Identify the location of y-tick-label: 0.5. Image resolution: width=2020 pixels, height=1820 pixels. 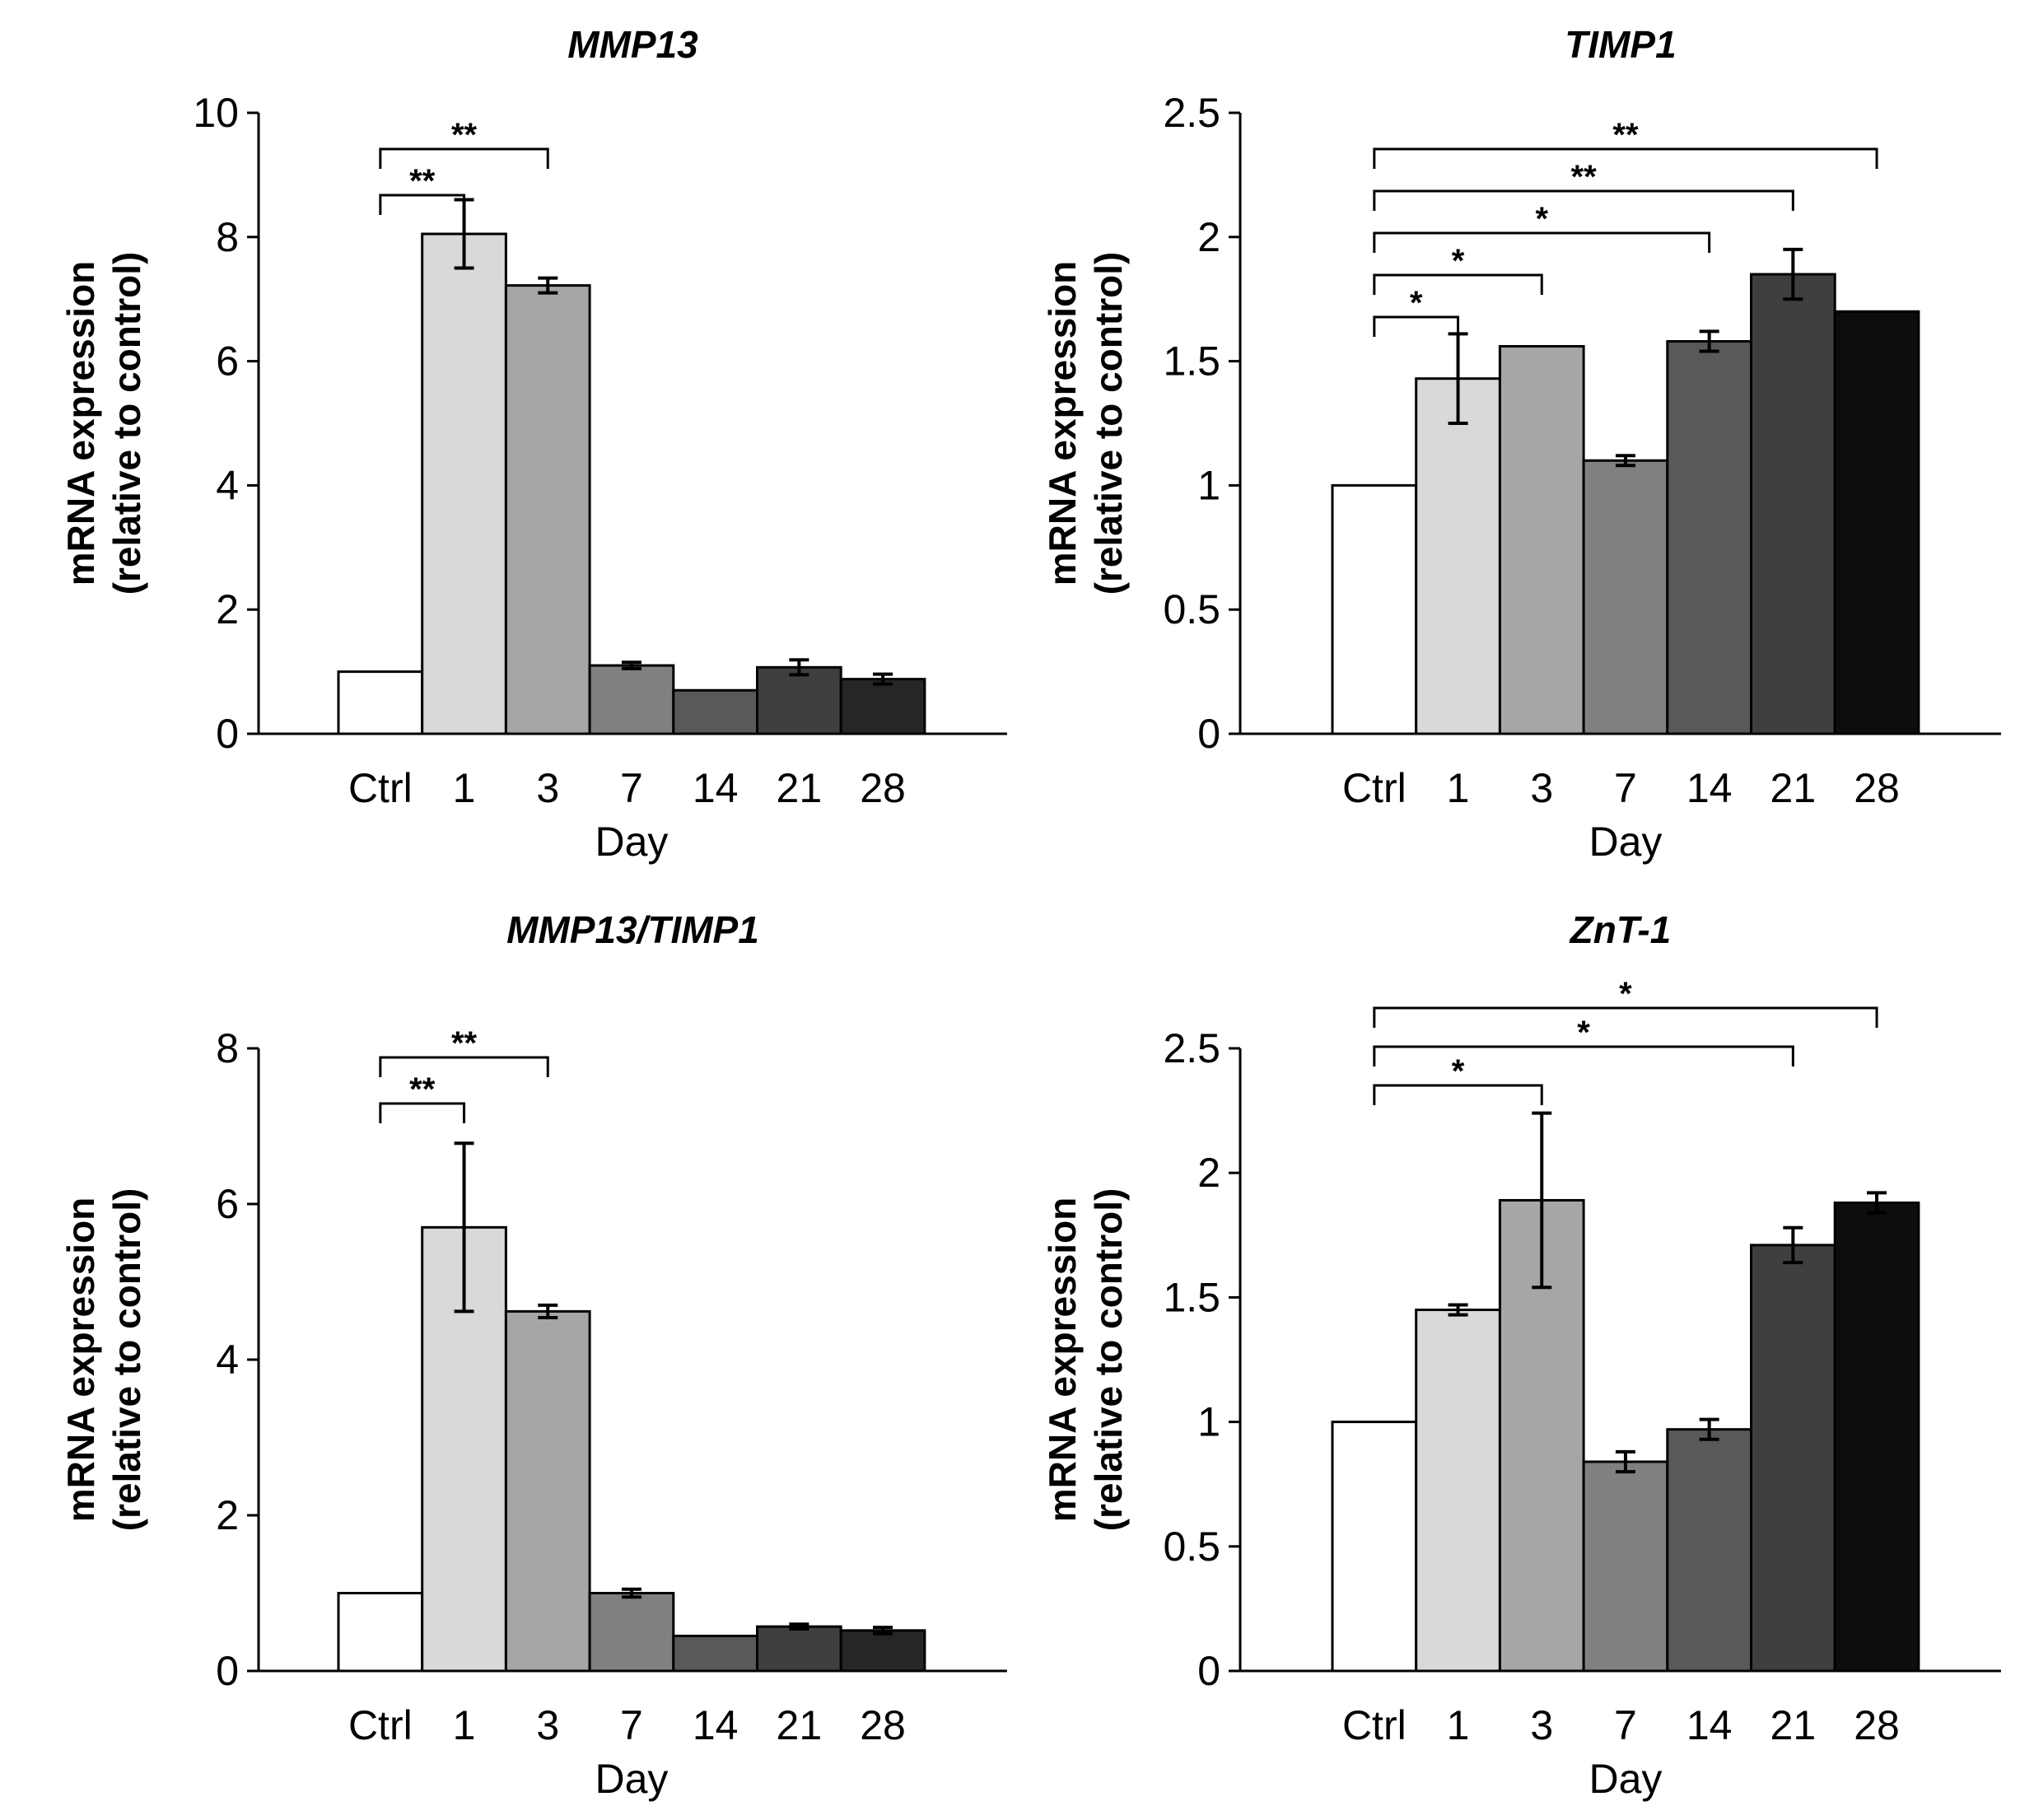
(1191, 609).